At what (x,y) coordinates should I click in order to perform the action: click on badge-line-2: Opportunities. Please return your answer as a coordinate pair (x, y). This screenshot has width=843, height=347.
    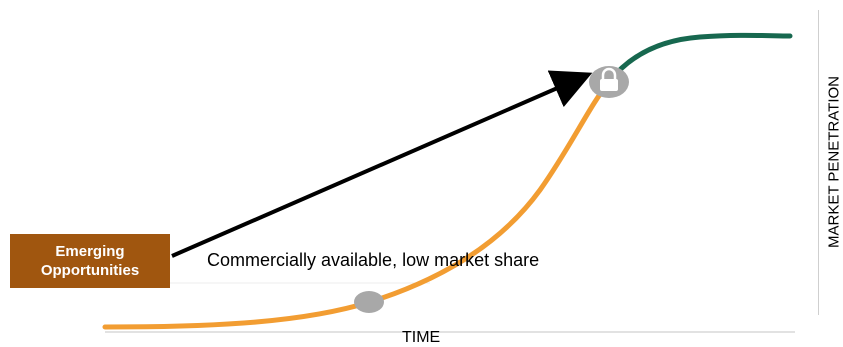
    Looking at the image, I should click on (90, 270).